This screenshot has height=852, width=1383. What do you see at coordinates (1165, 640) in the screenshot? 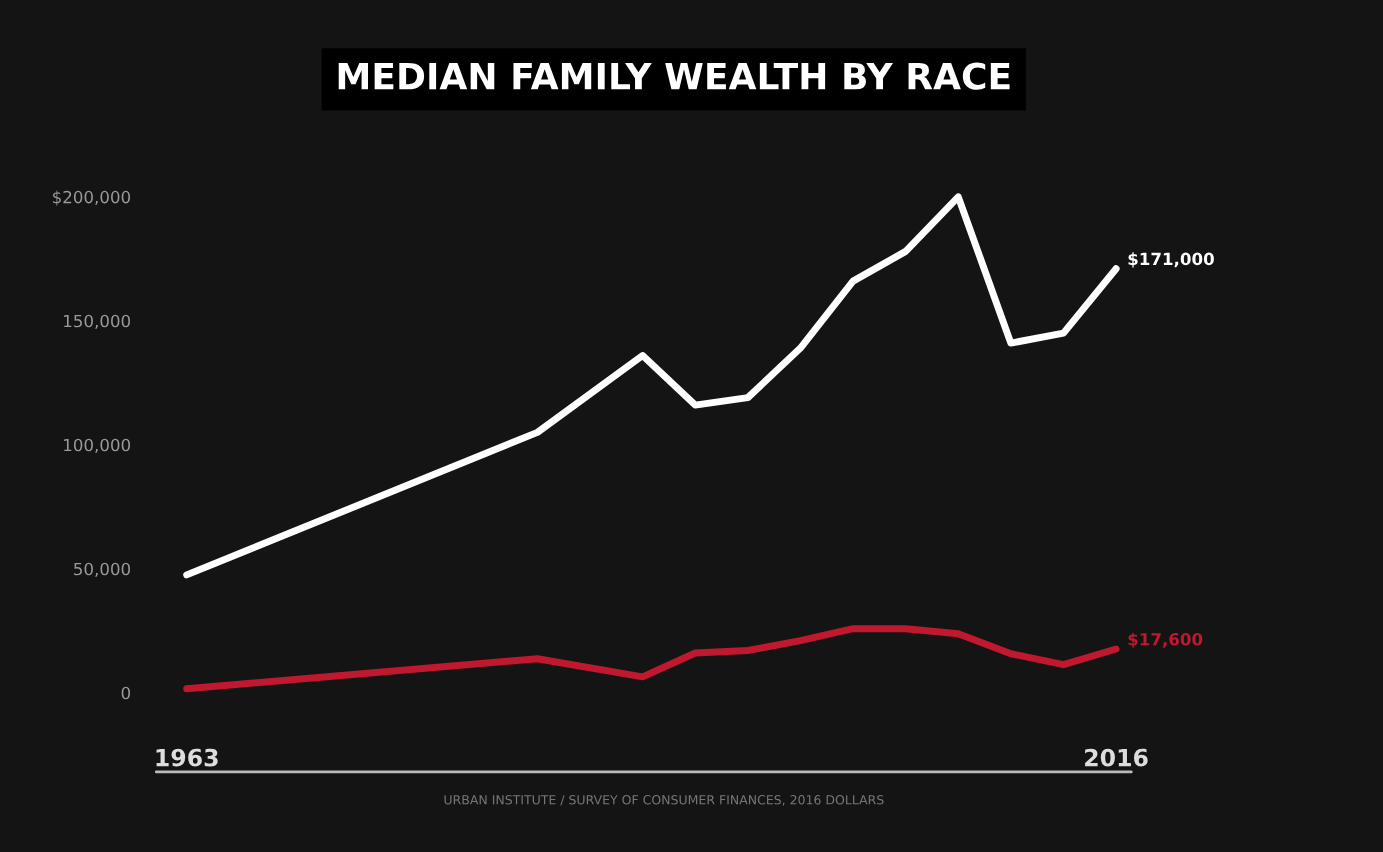
I see `annotation: $17,600` at bounding box center [1165, 640].